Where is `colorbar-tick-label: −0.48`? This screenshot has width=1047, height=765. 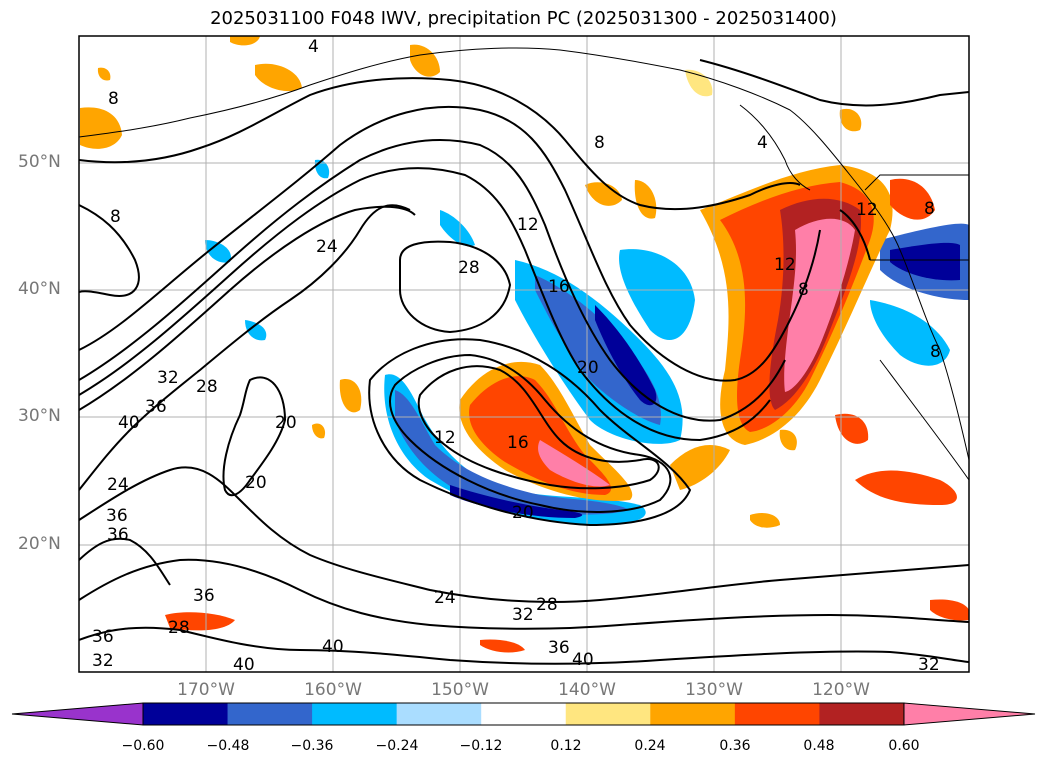 colorbar-tick-label: −0.48 is located at coordinates (228, 746).